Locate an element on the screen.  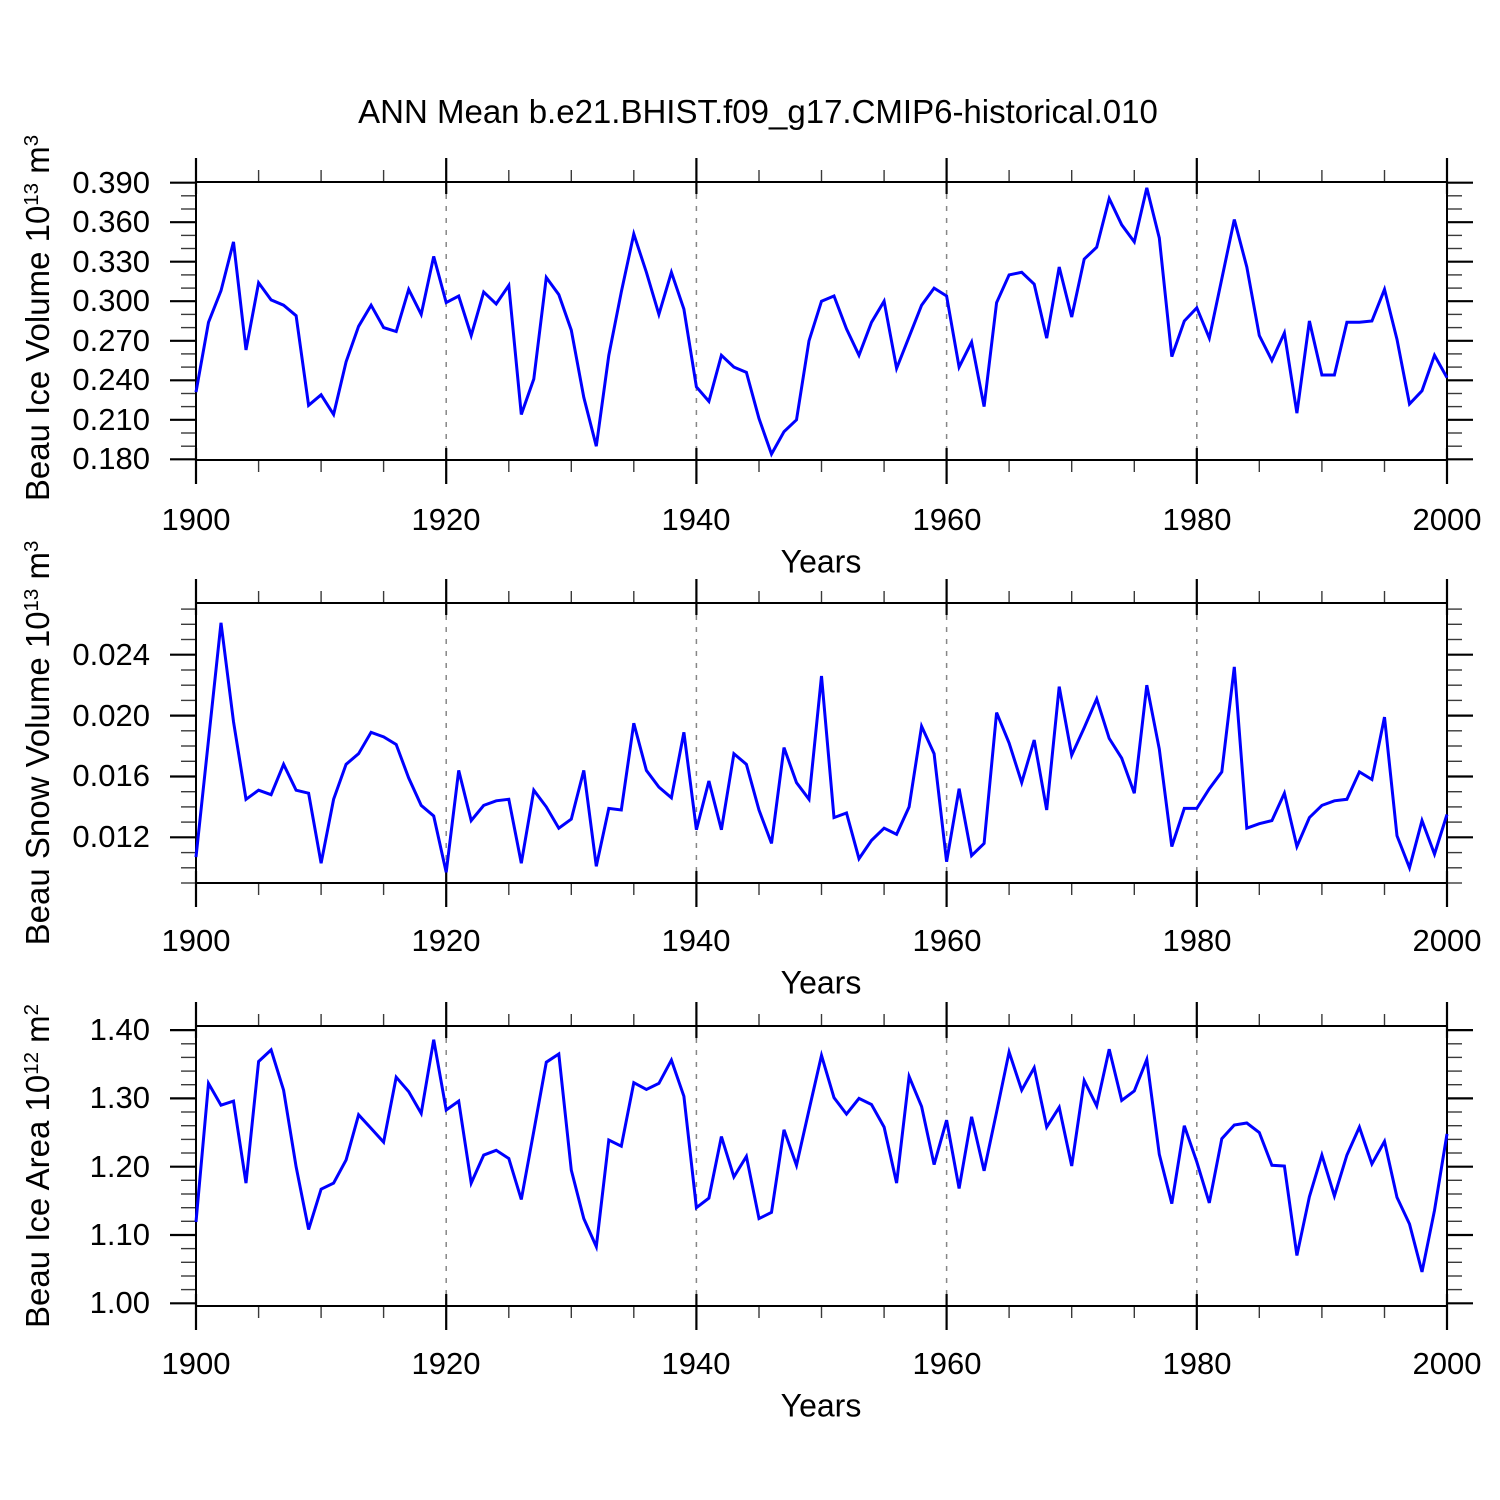
y-tick-label: 1.20 is located at coordinates (119, 1166).